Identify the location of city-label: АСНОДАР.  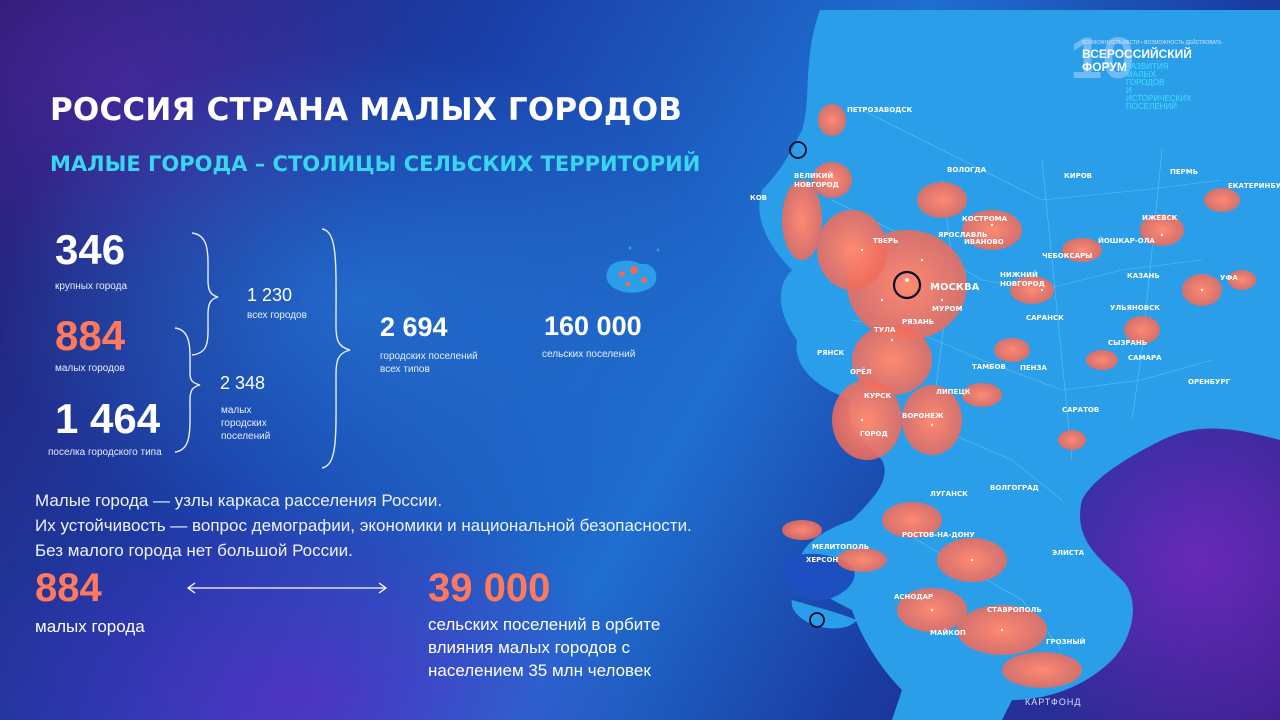
(913, 597).